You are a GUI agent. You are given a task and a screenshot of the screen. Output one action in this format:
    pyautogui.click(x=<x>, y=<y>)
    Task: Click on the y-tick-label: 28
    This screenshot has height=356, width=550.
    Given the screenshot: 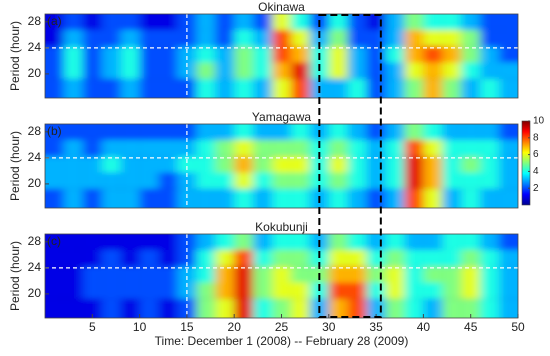 What is the action you would take?
    pyautogui.click(x=35, y=21)
    